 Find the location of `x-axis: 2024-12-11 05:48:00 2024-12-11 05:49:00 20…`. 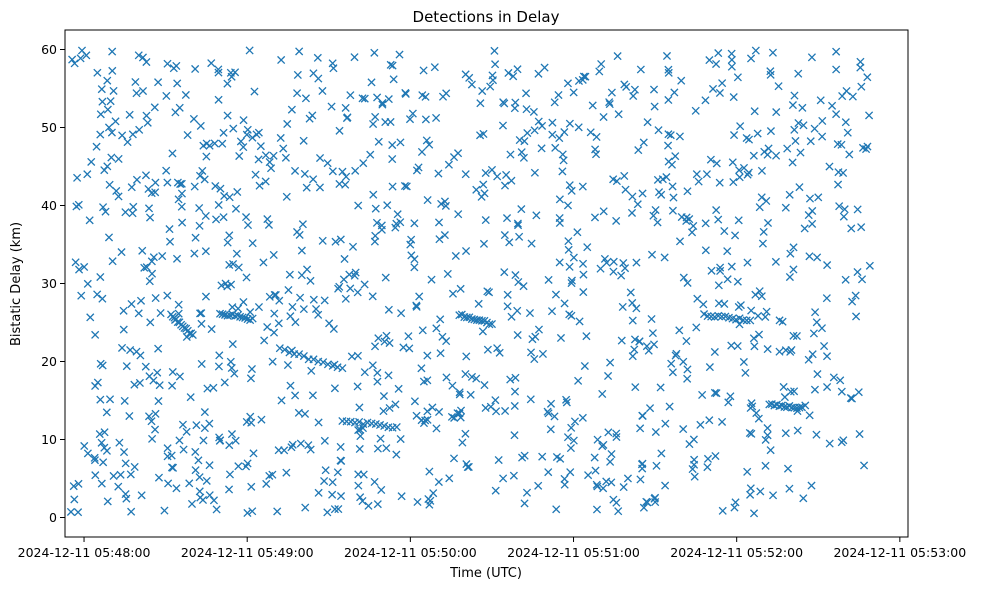

x-axis: 2024-12-11 05:48:00 2024-12-11 05:49:00 20… is located at coordinates (492, 548).